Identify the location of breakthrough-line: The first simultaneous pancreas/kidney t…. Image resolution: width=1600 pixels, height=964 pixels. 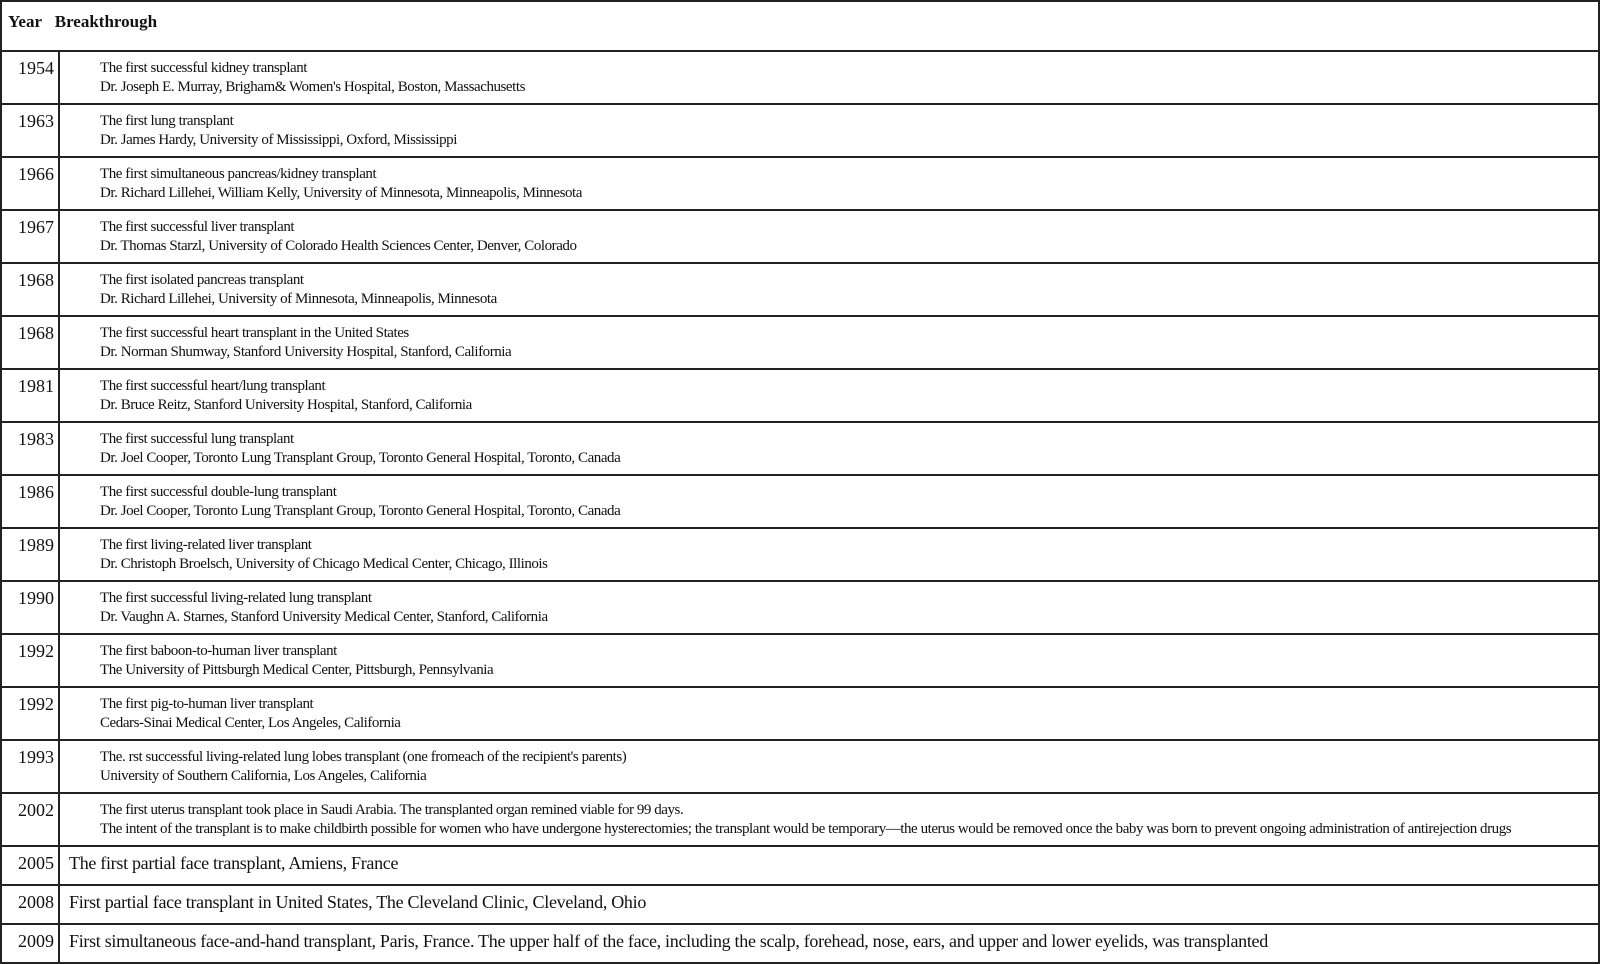
(238, 174).